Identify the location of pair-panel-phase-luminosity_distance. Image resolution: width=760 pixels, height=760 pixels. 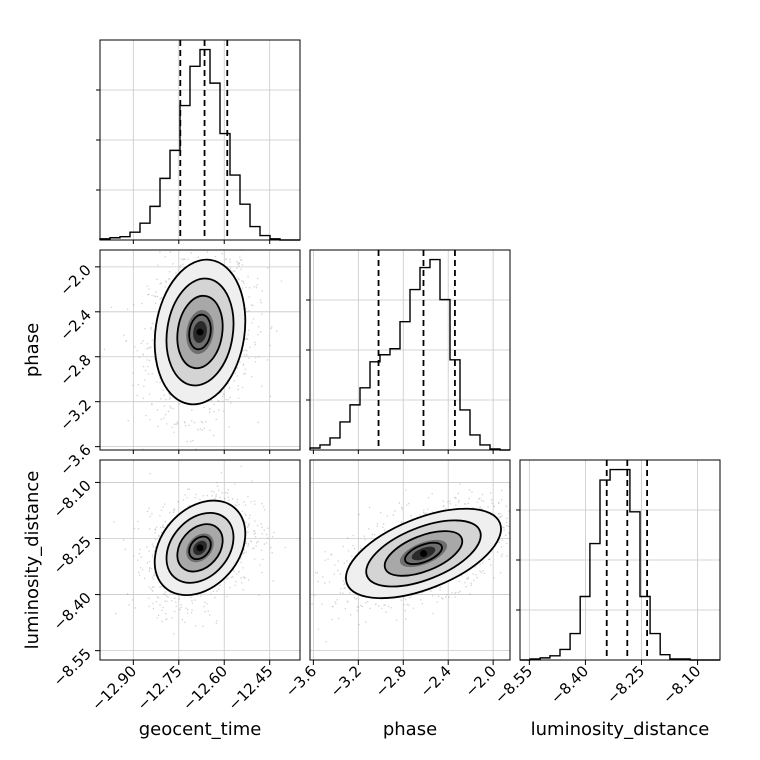
(410, 560).